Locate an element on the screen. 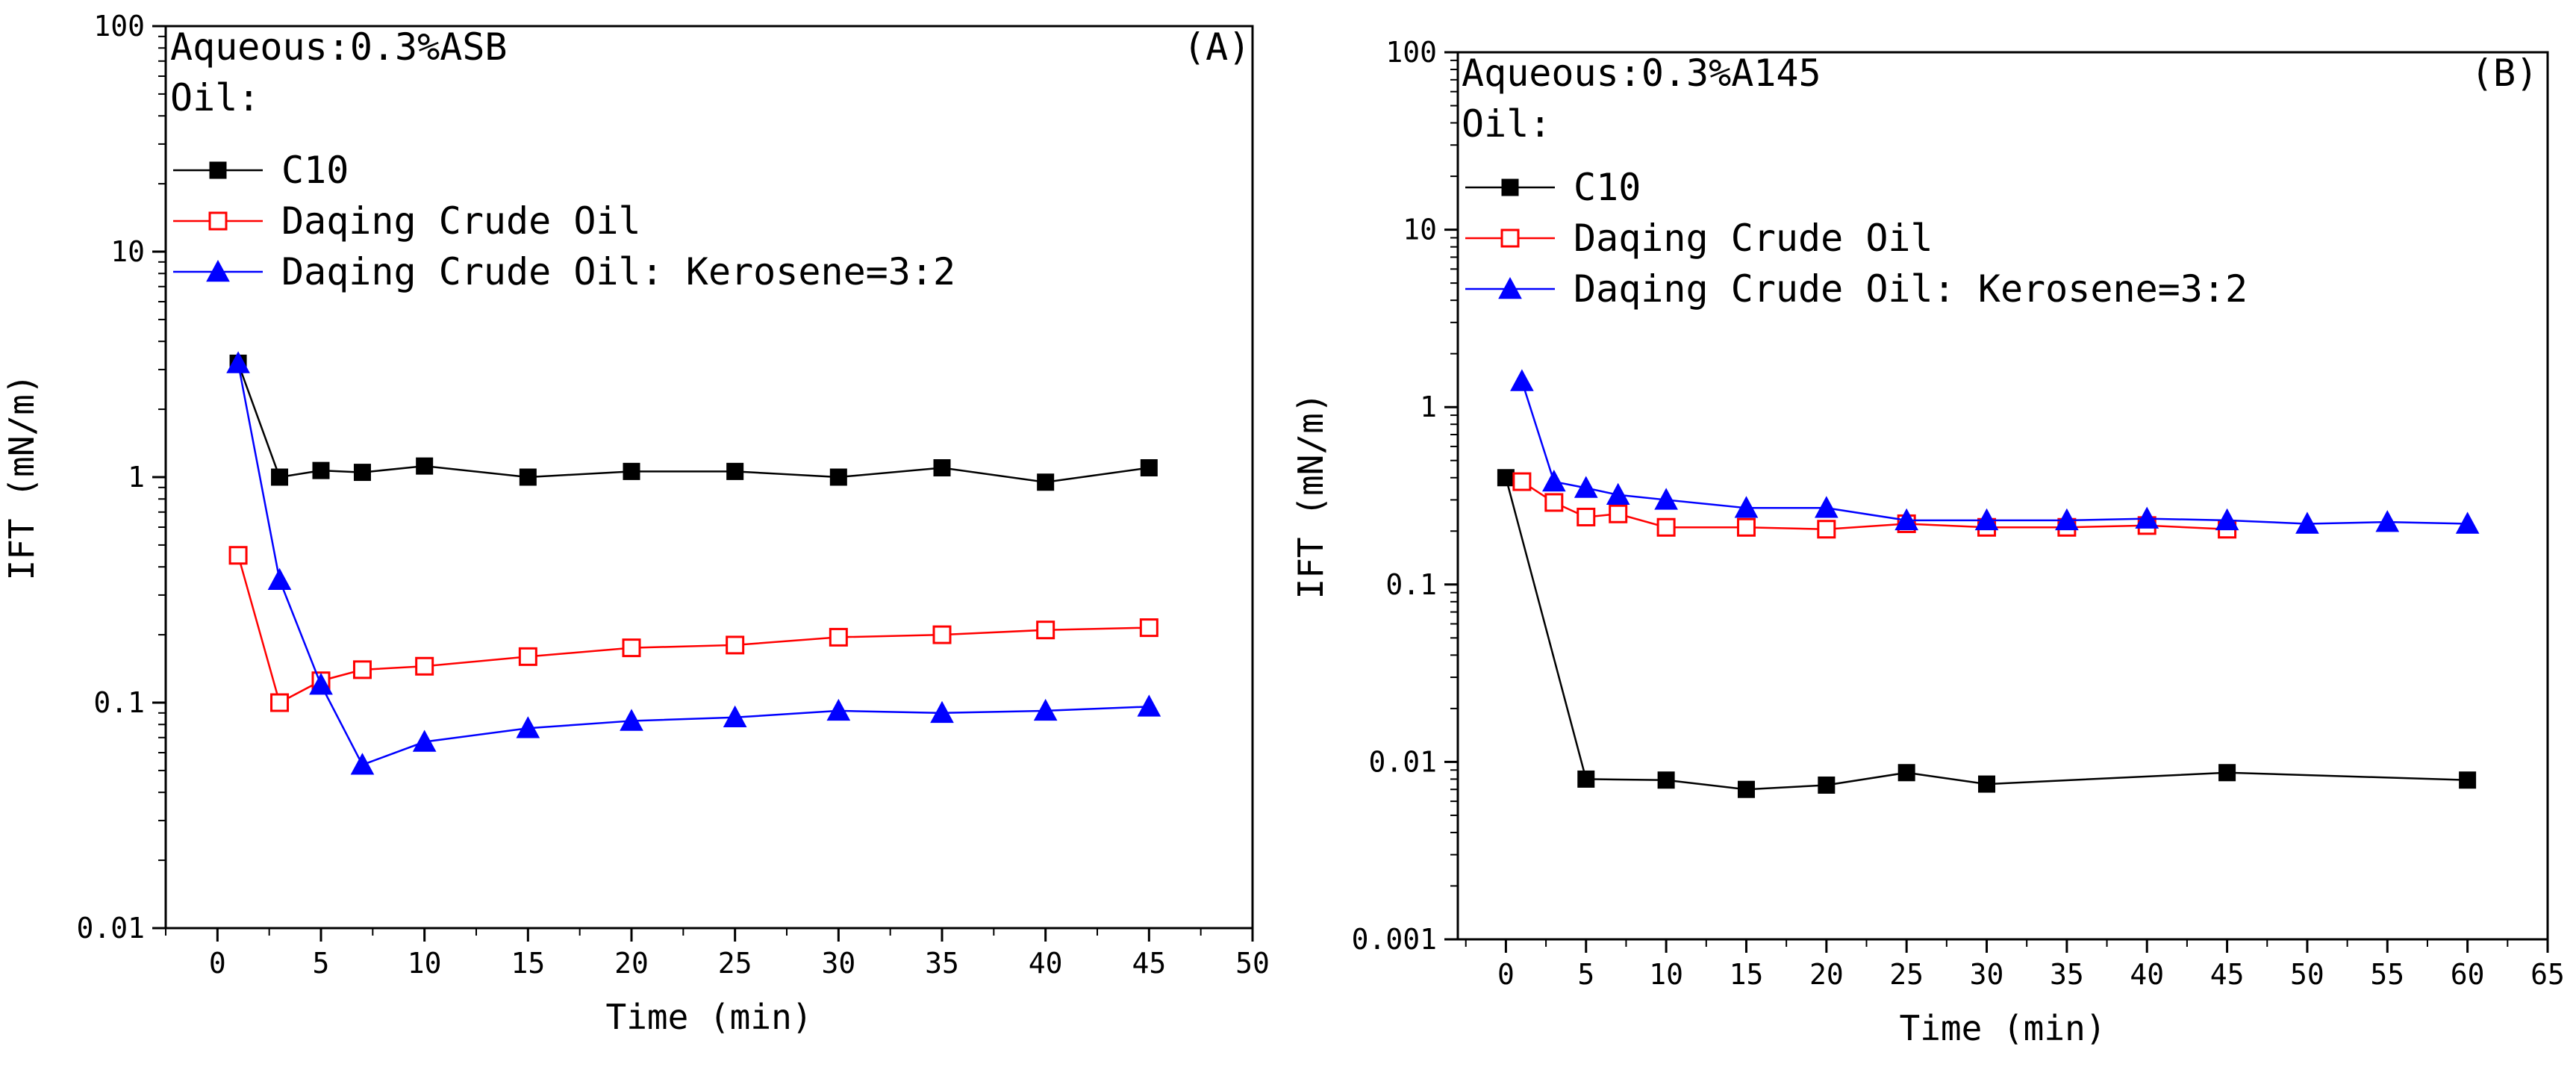  x-tick-label: 35 is located at coordinates (942, 963).